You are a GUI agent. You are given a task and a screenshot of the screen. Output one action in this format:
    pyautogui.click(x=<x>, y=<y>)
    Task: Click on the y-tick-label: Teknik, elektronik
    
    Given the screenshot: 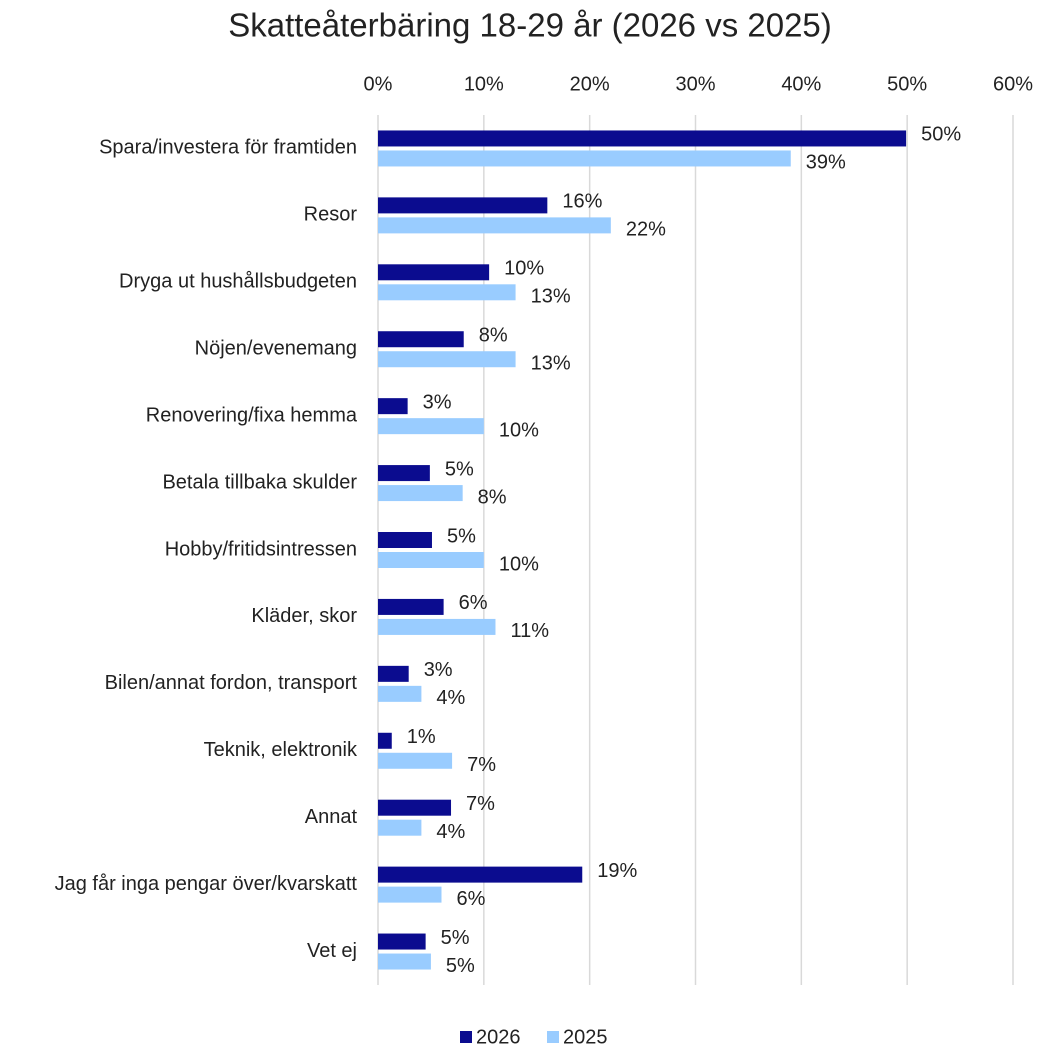 What is the action you would take?
    pyautogui.click(x=281, y=750)
    